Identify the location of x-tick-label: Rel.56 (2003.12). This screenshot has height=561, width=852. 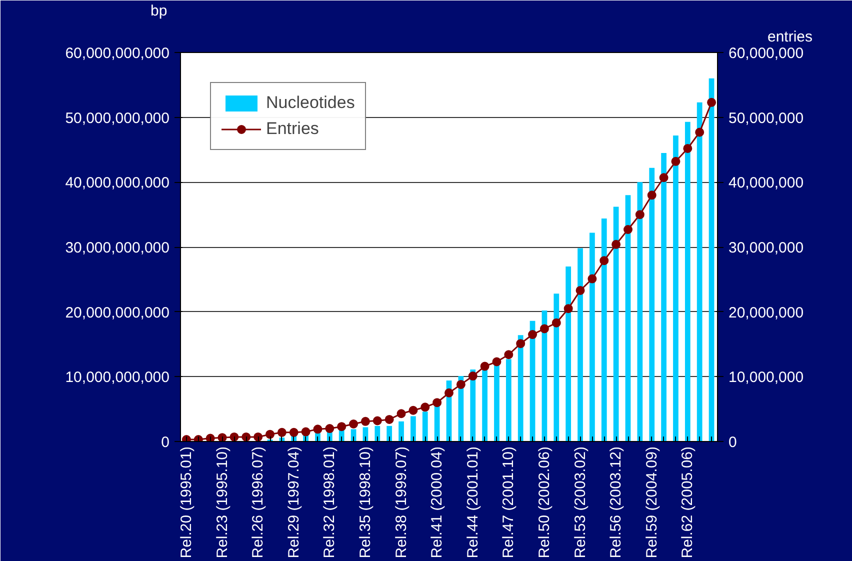
(616, 502).